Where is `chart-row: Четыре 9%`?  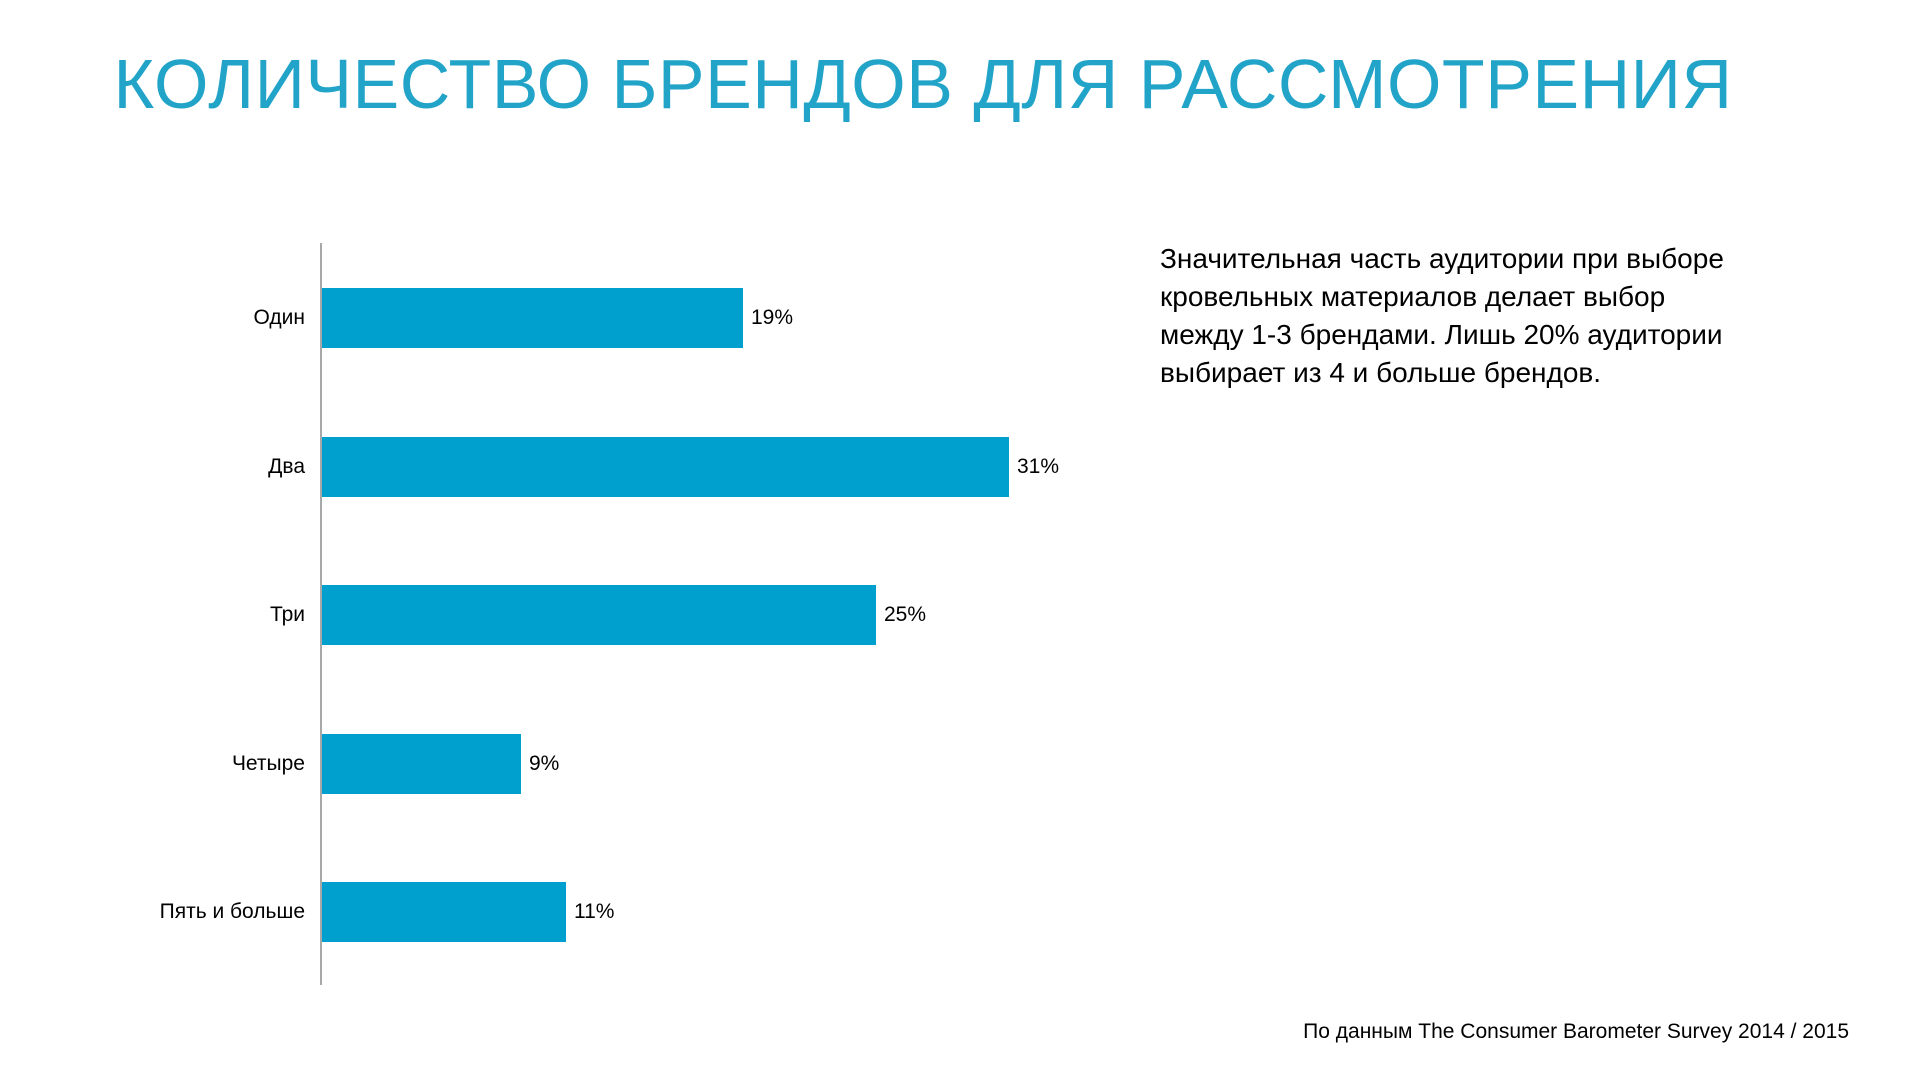
chart-row: Четыре 9% is located at coordinates (575, 764).